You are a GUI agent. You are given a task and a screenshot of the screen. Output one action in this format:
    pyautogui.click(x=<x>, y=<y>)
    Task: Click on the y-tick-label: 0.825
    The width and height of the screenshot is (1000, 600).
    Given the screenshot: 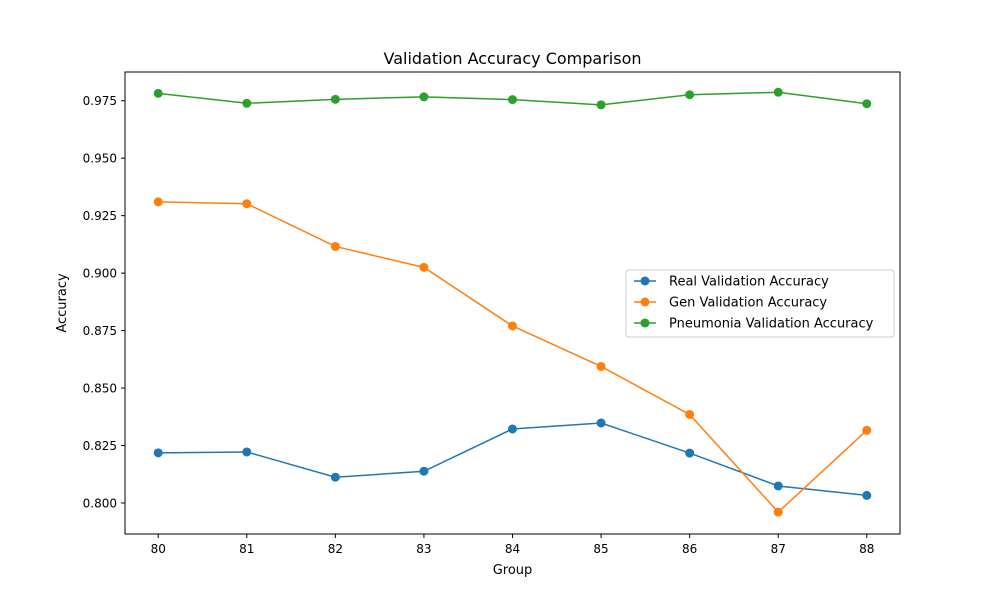 What is the action you would take?
    pyautogui.click(x=100, y=446)
    